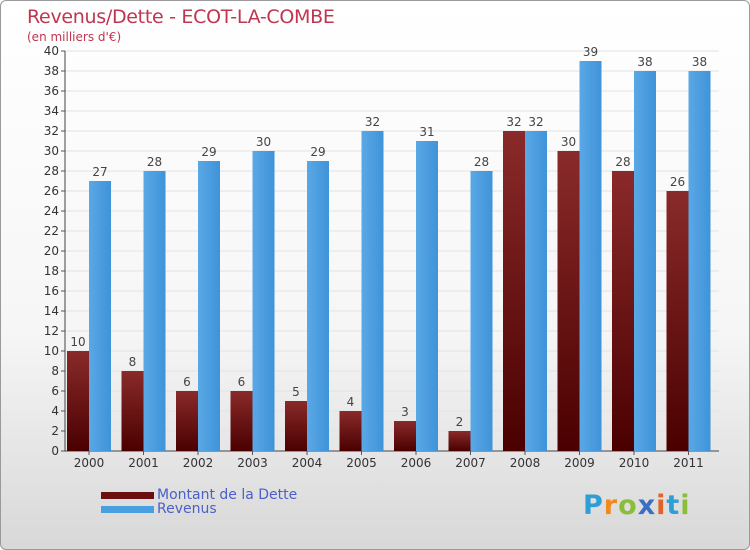 The height and width of the screenshot is (550, 750). I want to click on x-tick-label: 2007, so click(470, 463).